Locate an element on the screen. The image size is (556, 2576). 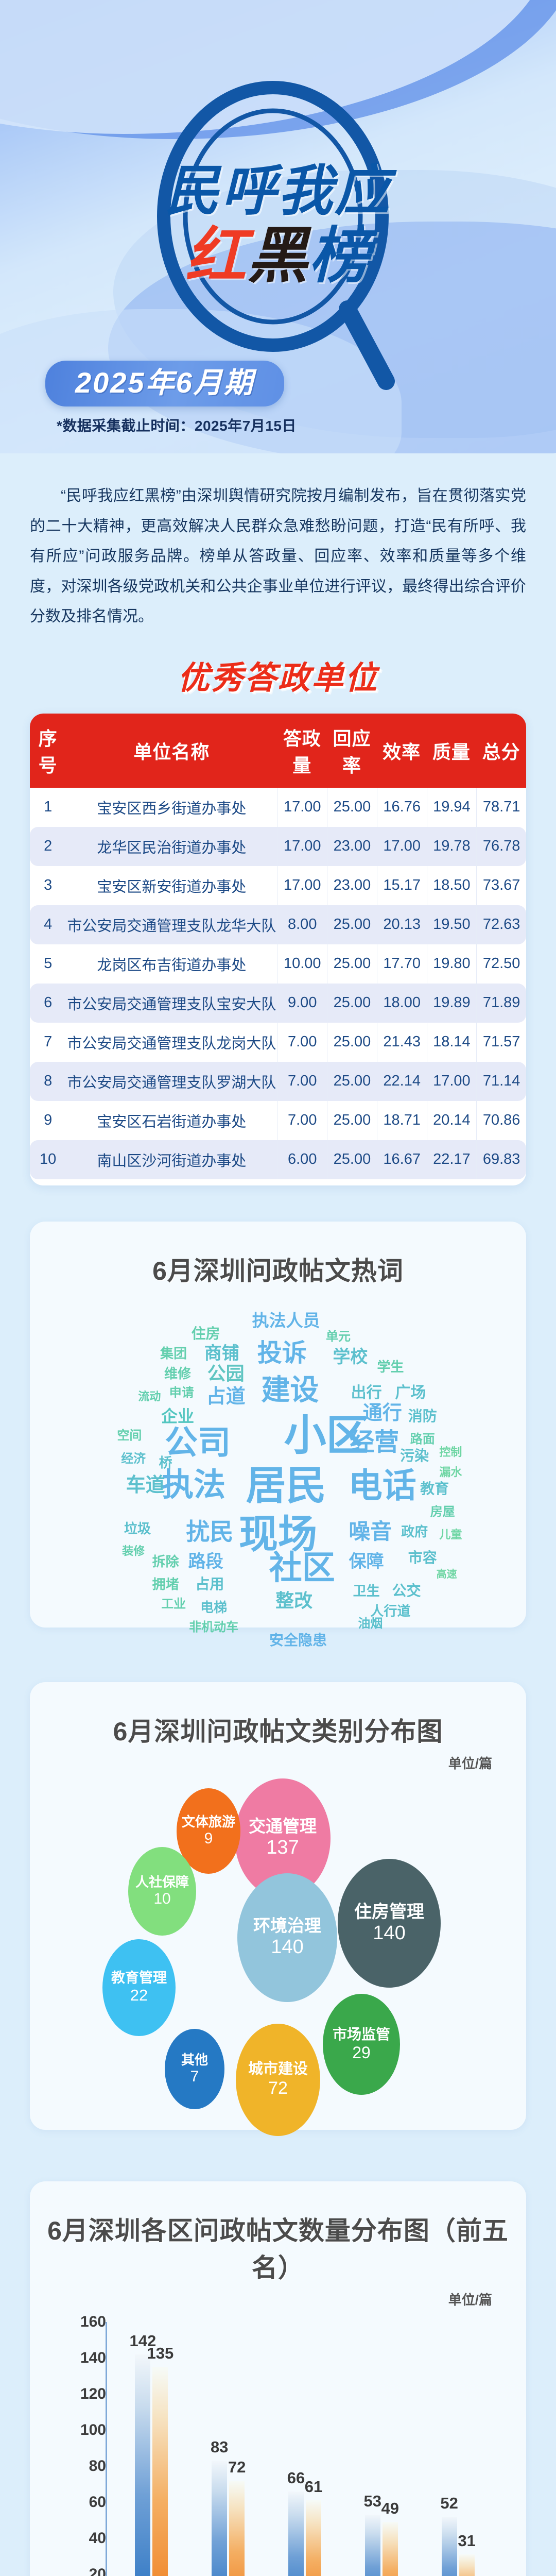
wordcloud-word: 漏水 is located at coordinates (450, 1472).